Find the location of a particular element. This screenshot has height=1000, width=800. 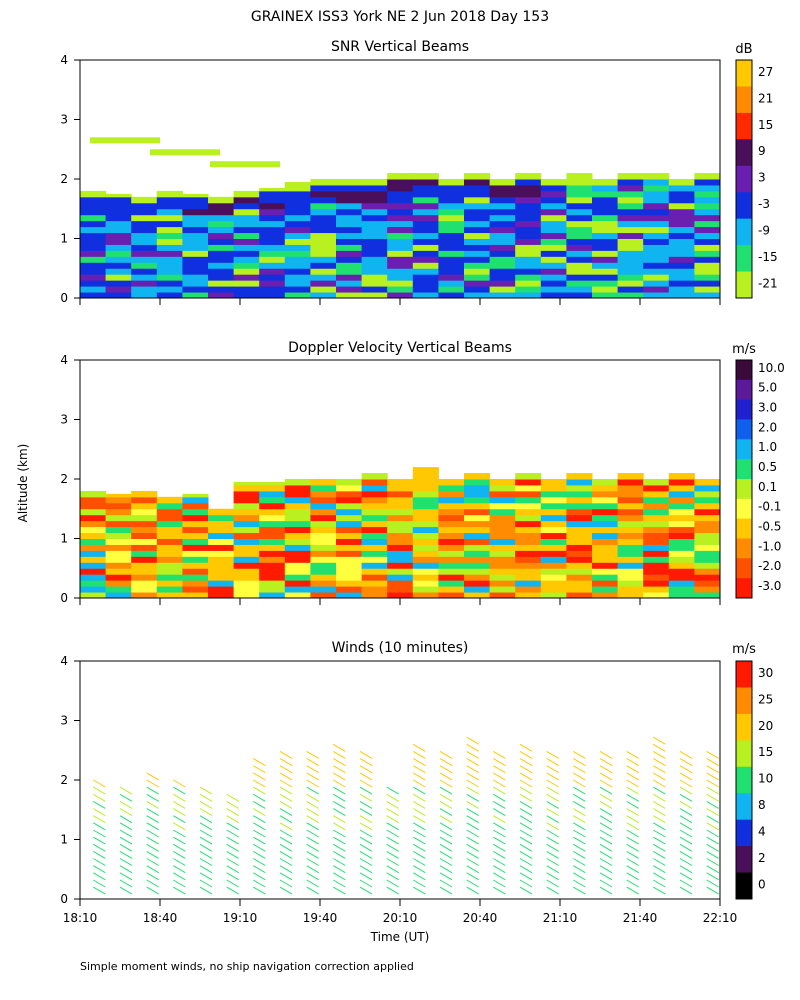

snr-colorbar-label: 9 is located at coordinates (762, 151).